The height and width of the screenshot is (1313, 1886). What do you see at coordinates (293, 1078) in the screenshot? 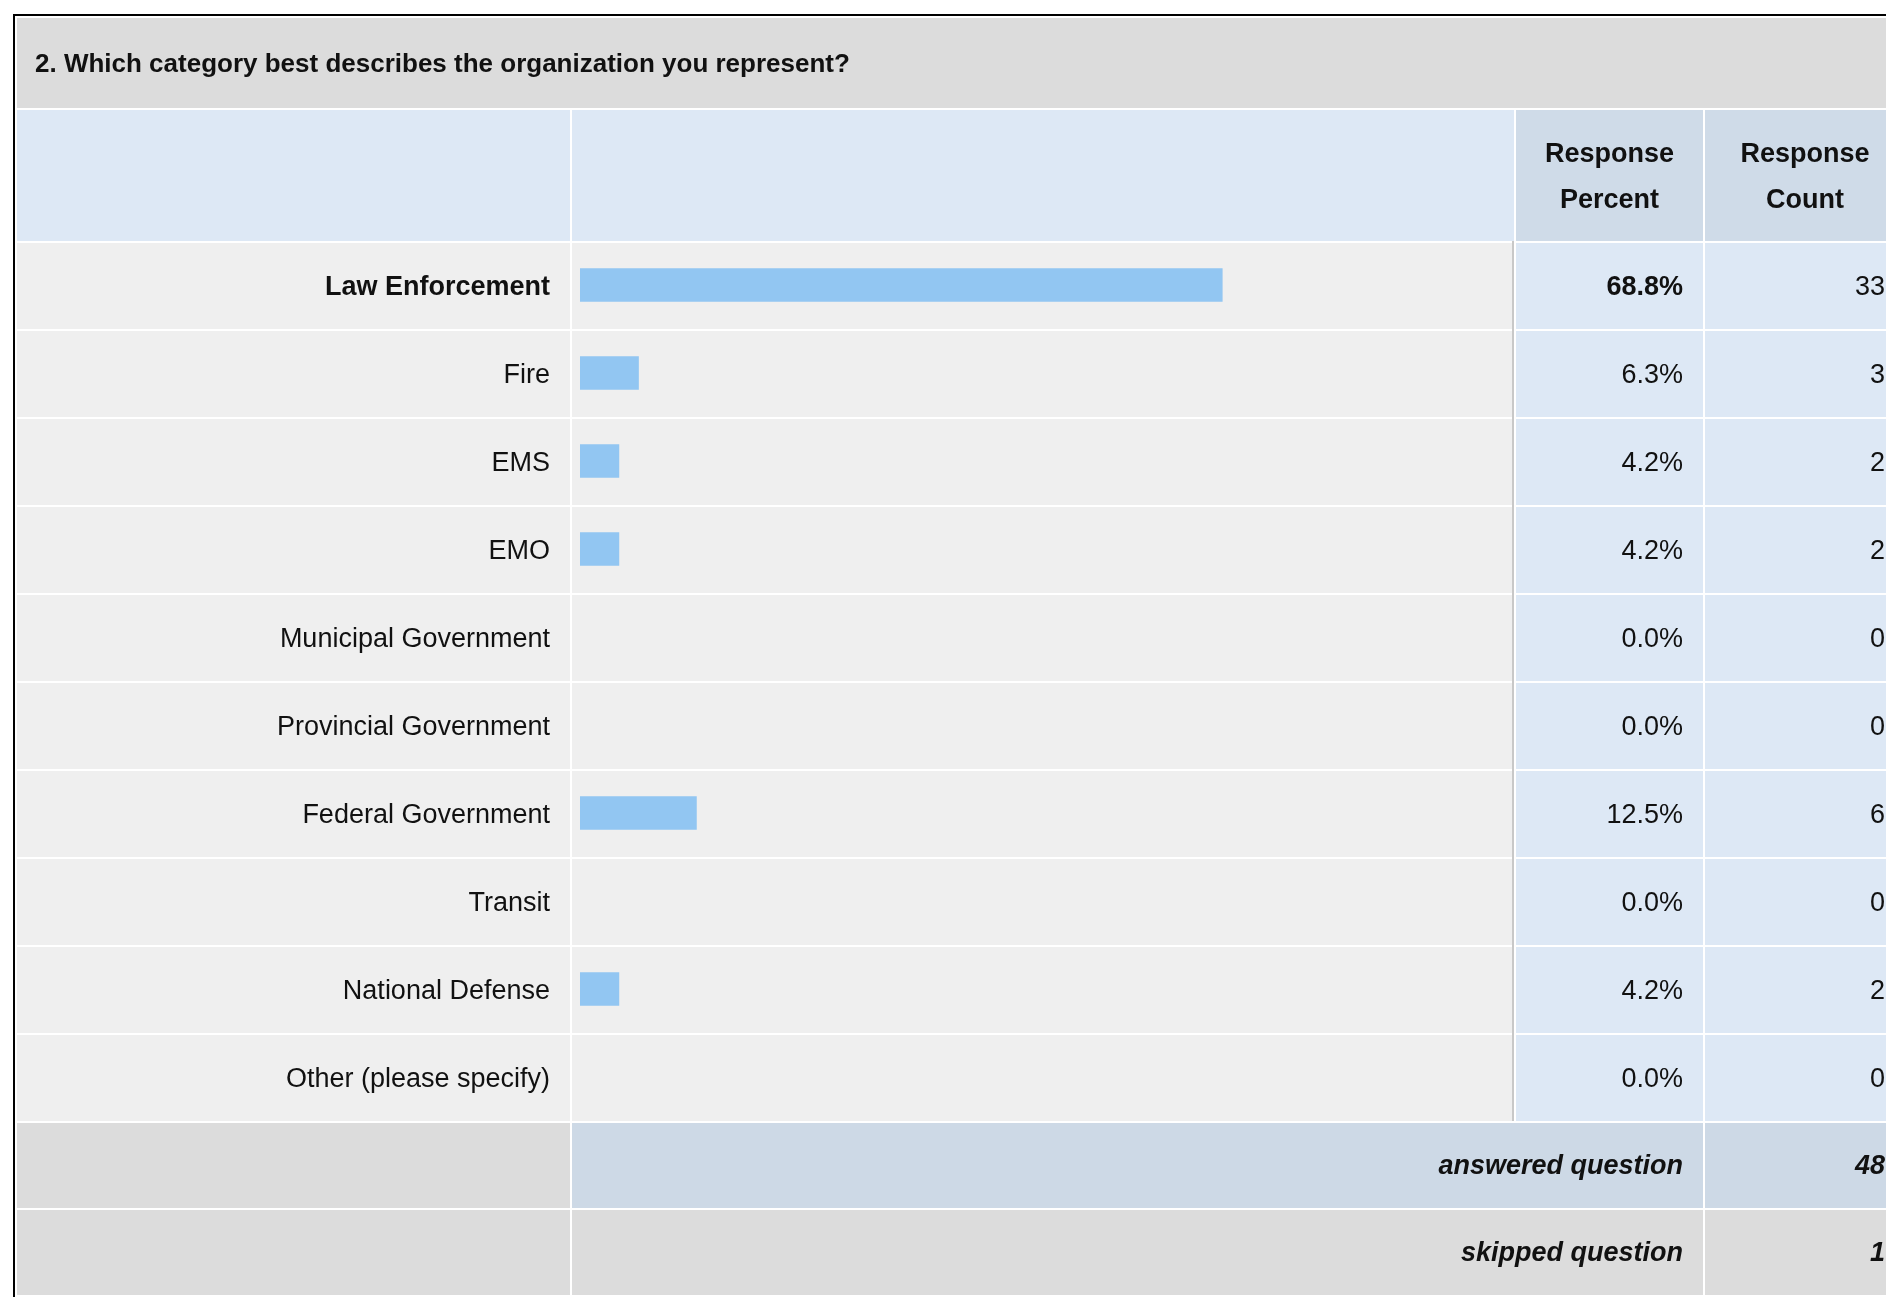
I see `y-tick-label: Other (please specify)` at bounding box center [293, 1078].